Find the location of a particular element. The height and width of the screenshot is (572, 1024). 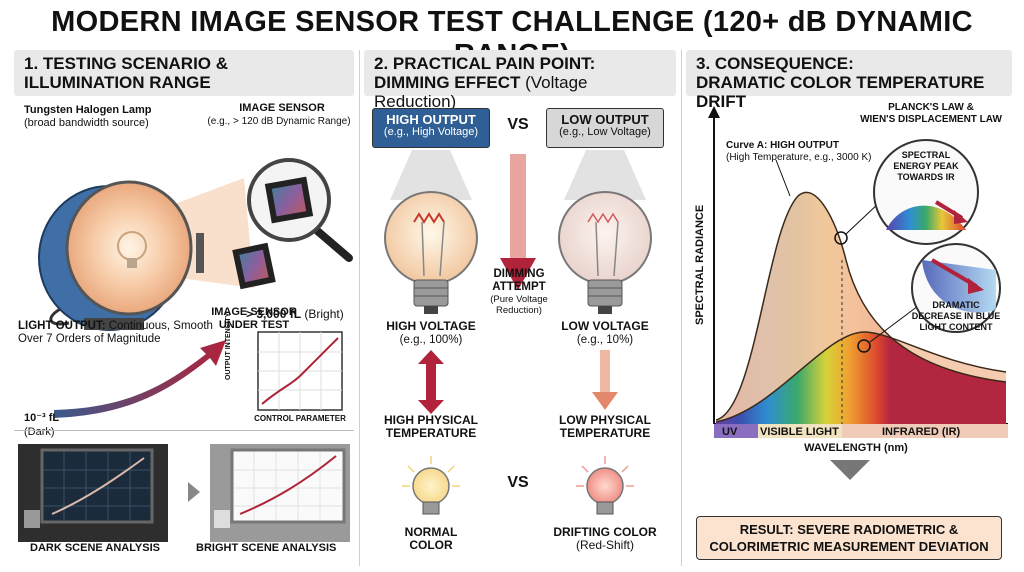

peak-label: SPECTRAL ENERGY PEAK TOWARDS IR is located at coordinates (926, 166).